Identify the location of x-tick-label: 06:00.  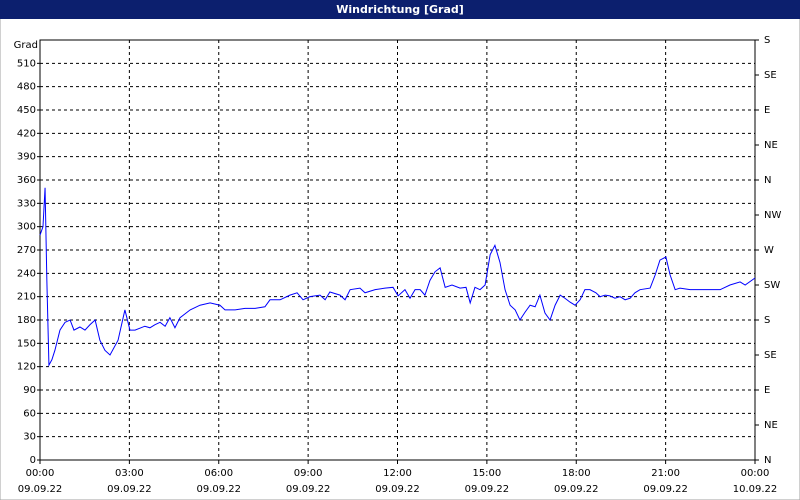
(218, 473).